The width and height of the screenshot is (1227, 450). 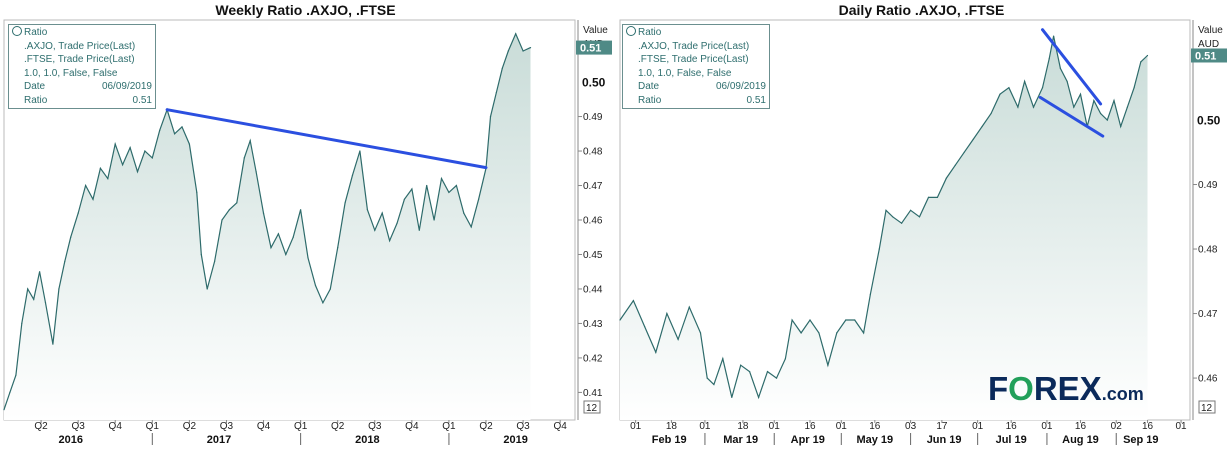 I want to click on x-tick-label: 02, so click(x=1117, y=426).